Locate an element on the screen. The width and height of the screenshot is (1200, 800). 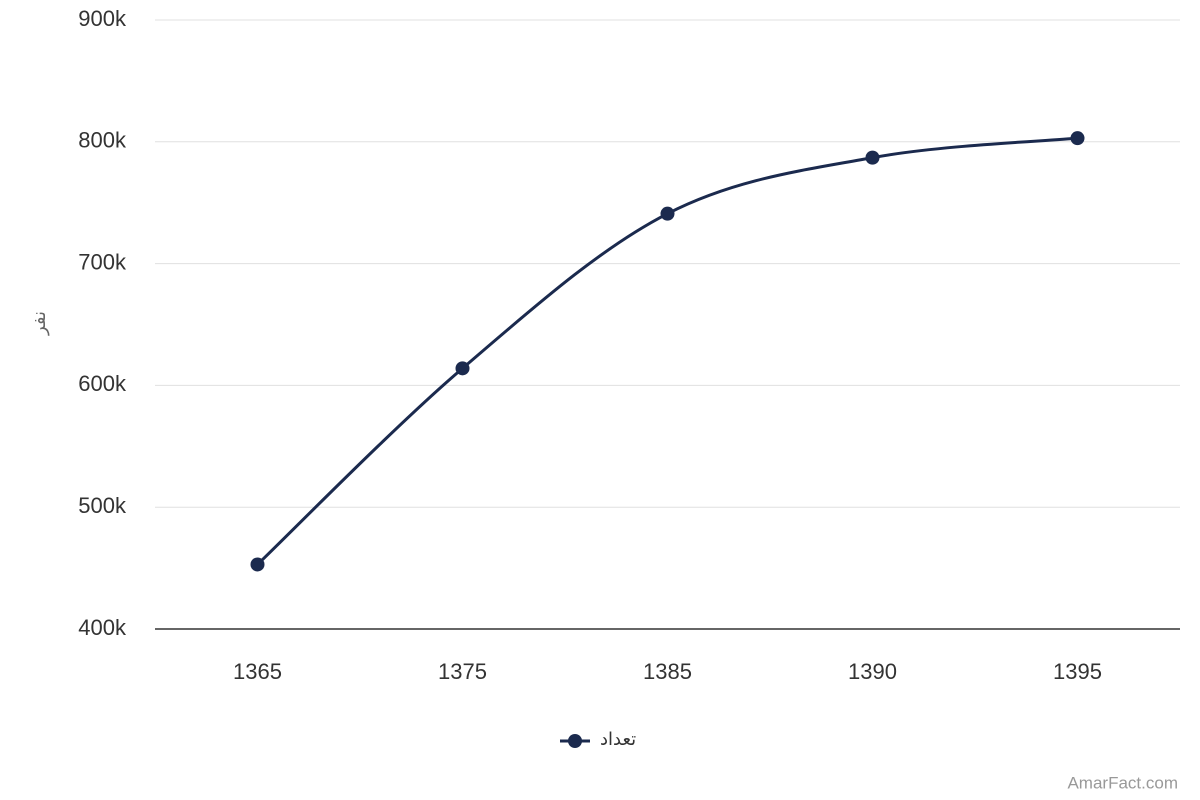
x-tick-label: 1375 is located at coordinates (462, 671).